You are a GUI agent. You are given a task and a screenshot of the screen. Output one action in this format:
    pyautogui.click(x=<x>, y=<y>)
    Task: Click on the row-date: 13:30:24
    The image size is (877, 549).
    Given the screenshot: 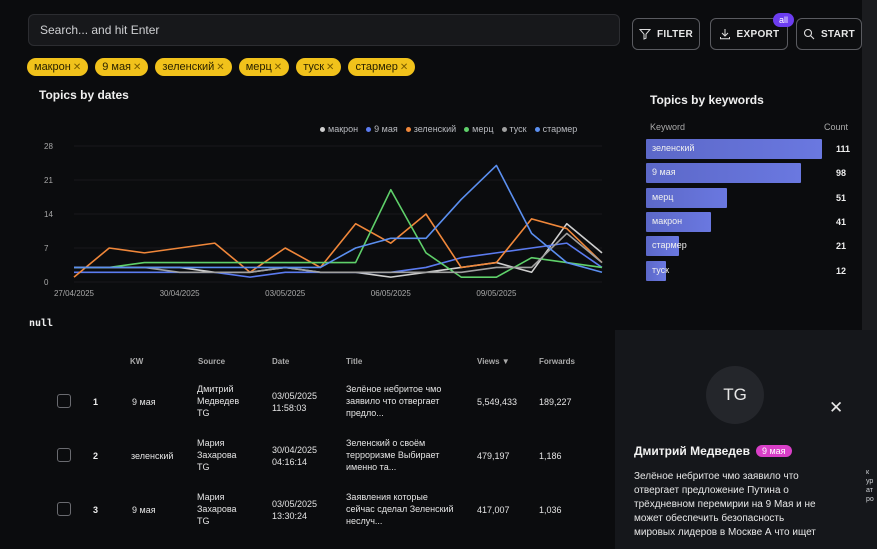 What is the action you would take?
    pyautogui.click(x=290, y=516)
    